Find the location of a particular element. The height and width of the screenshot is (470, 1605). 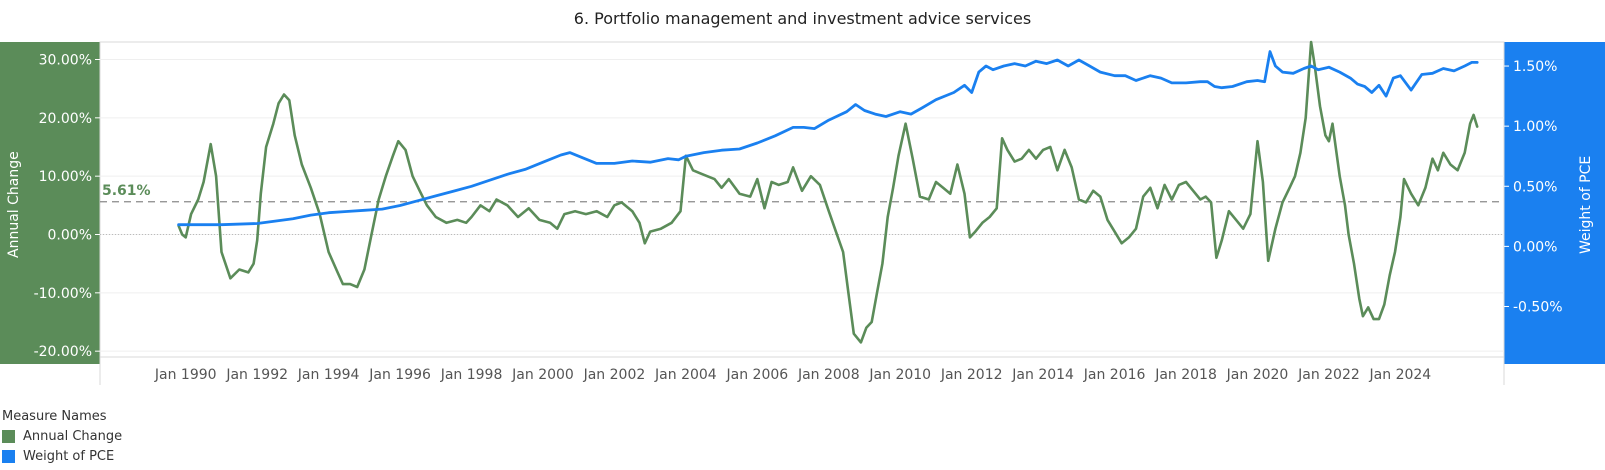

y-right-tick-label-4: -0.50% is located at coordinates (1538, 308).